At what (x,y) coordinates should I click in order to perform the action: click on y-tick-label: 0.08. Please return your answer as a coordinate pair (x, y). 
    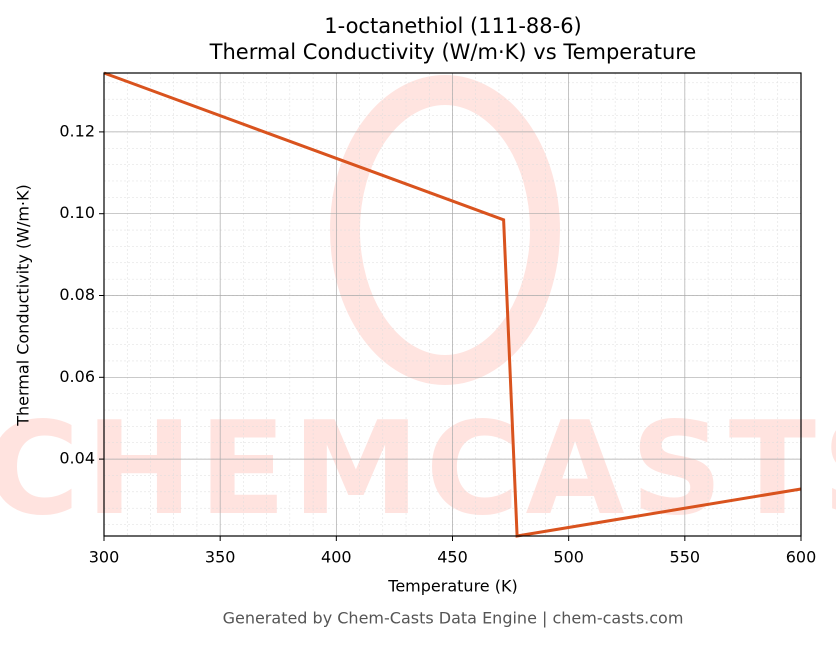
    Looking at the image, I should click on (77, 294).